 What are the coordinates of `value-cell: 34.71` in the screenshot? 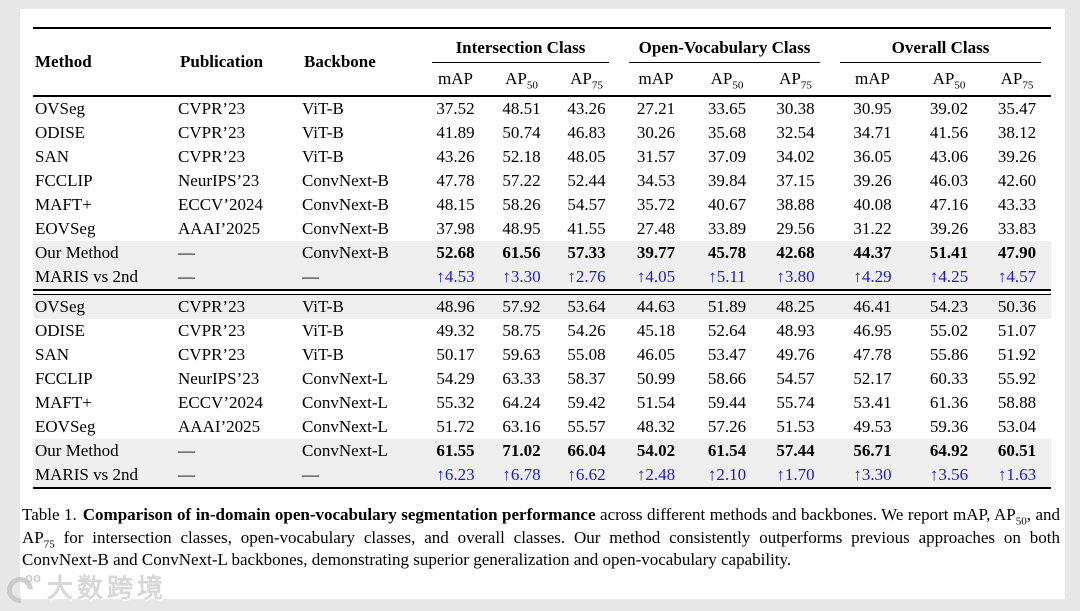 It's located at (872, 132).